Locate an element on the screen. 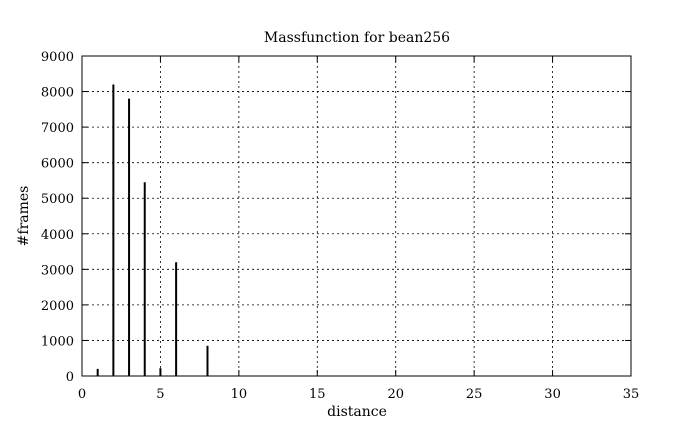  y-tick-label: 6000 is located at coordinates (57, 164).